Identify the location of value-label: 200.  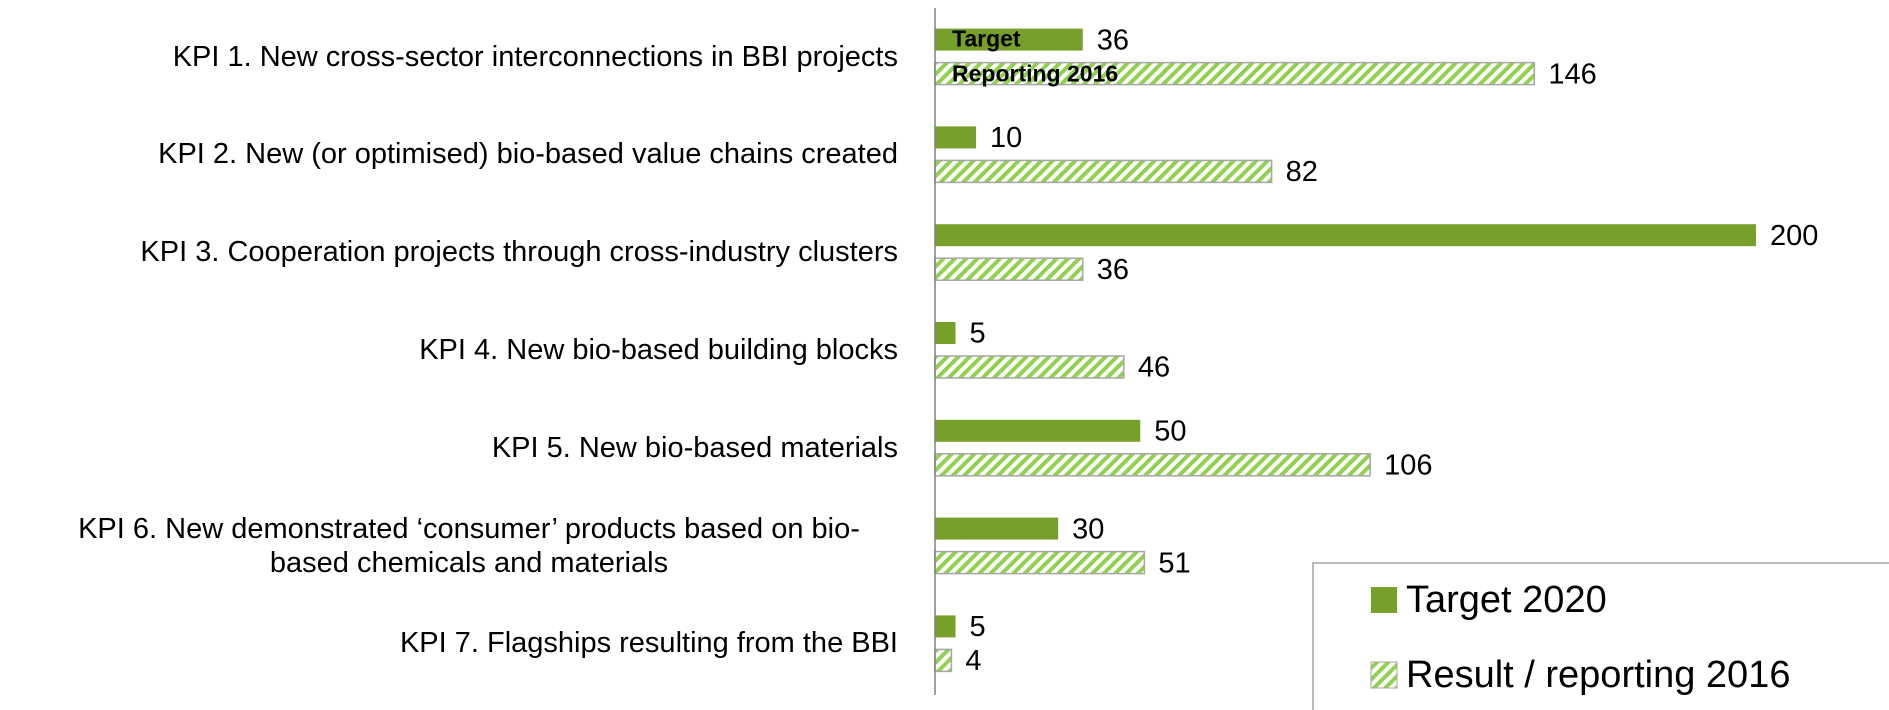
(1794, 236).